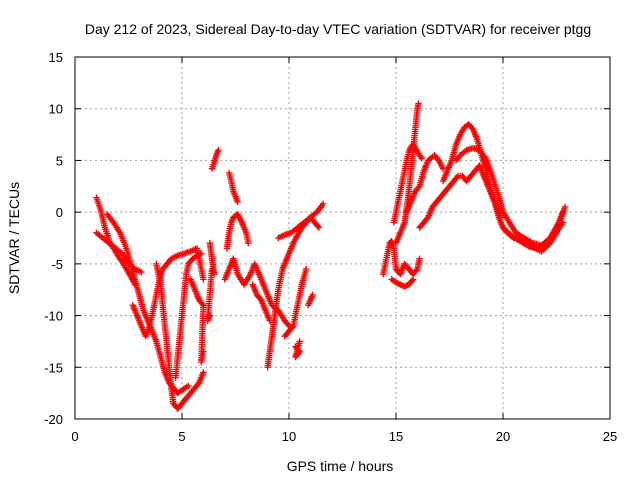 The width and height of the screenshot is (640, 480). I want to click on series-arc-f, so click(188, 315).